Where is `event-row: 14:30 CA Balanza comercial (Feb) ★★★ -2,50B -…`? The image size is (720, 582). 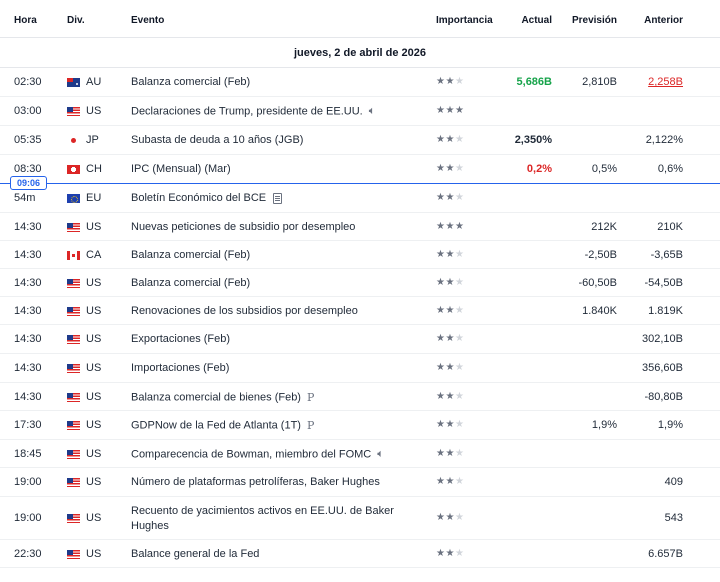 event-row: 14:30 CA Balanza comercial (Feb) ★★★ -2,50B -… is located at coordinates (360, 255).